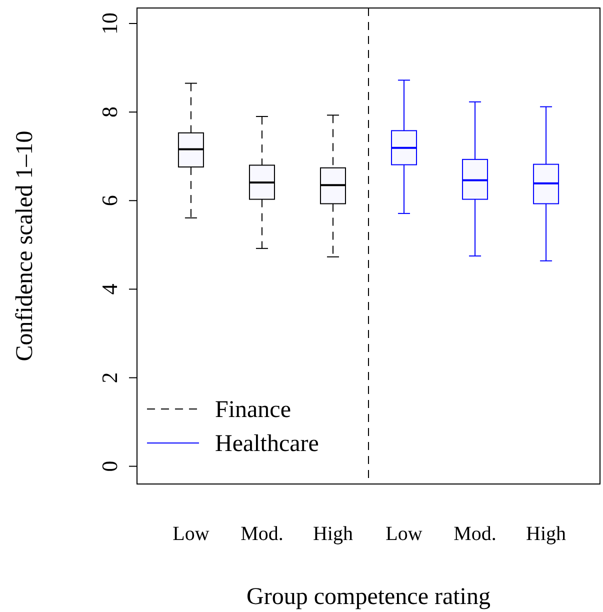 The width and height of the screenshot is (603, 612). What do you see at coordinates (109, 112) in the screenshot?
I see `y-tick-label: 8` at bounding box center [109, 112].